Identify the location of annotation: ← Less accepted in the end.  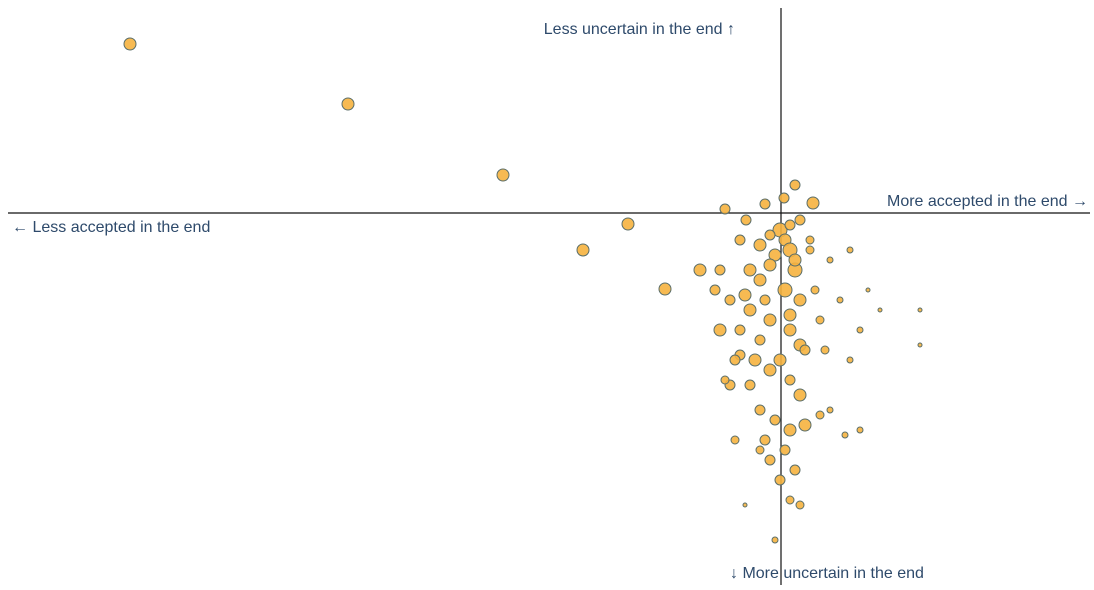
(111, 227).